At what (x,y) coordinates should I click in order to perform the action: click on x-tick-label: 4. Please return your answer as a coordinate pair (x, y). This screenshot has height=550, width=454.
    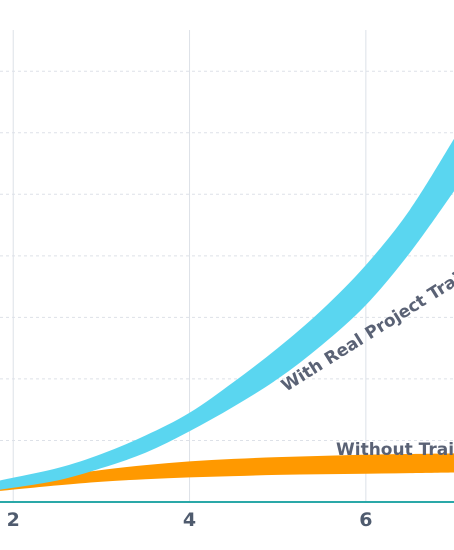
    Looking at the image, I should click on (189, 520).